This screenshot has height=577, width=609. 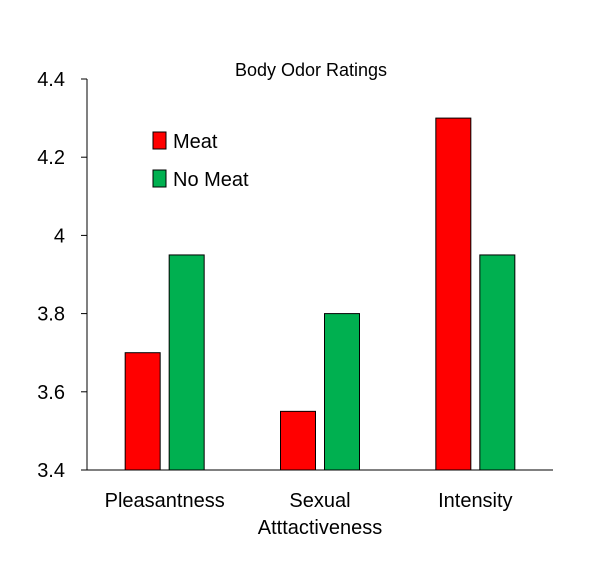 I want to click on legend-label: Meat, so click(x=195, y=142).